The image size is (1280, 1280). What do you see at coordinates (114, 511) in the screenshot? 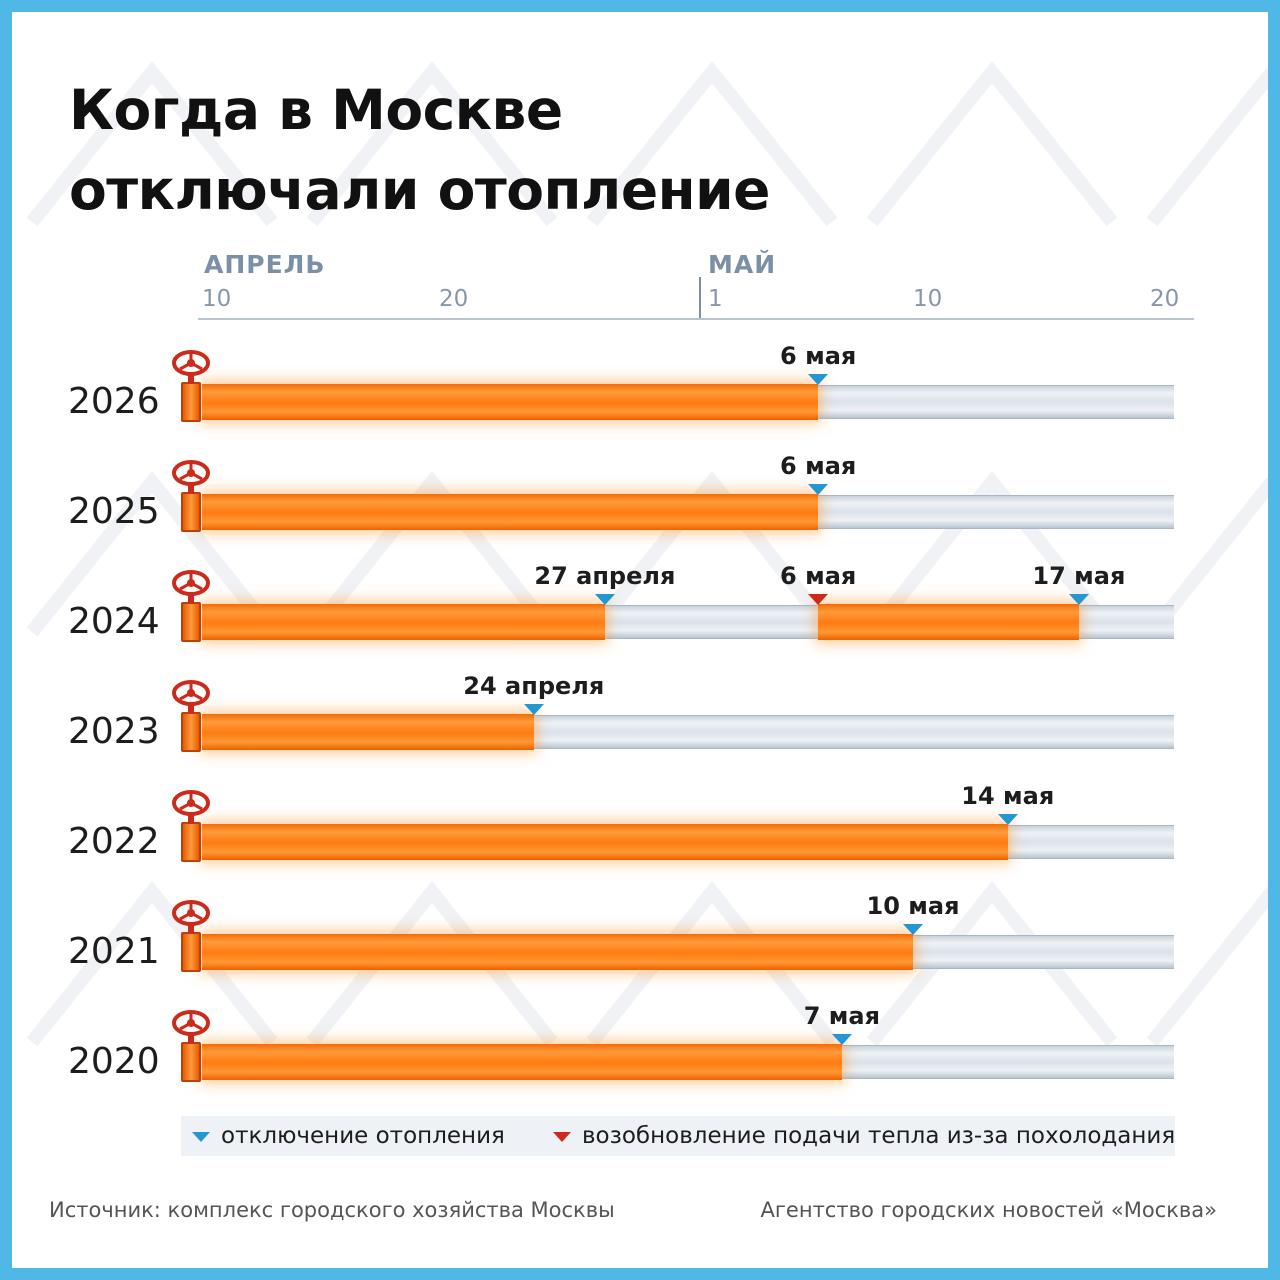
I see `year-label-2025: 2025` at bounding box center [114, 511].